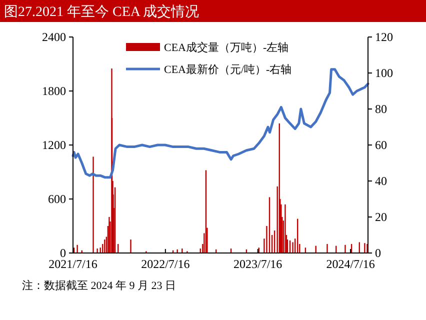  I want to click on y-tick-label: 0, so click(63, 253).